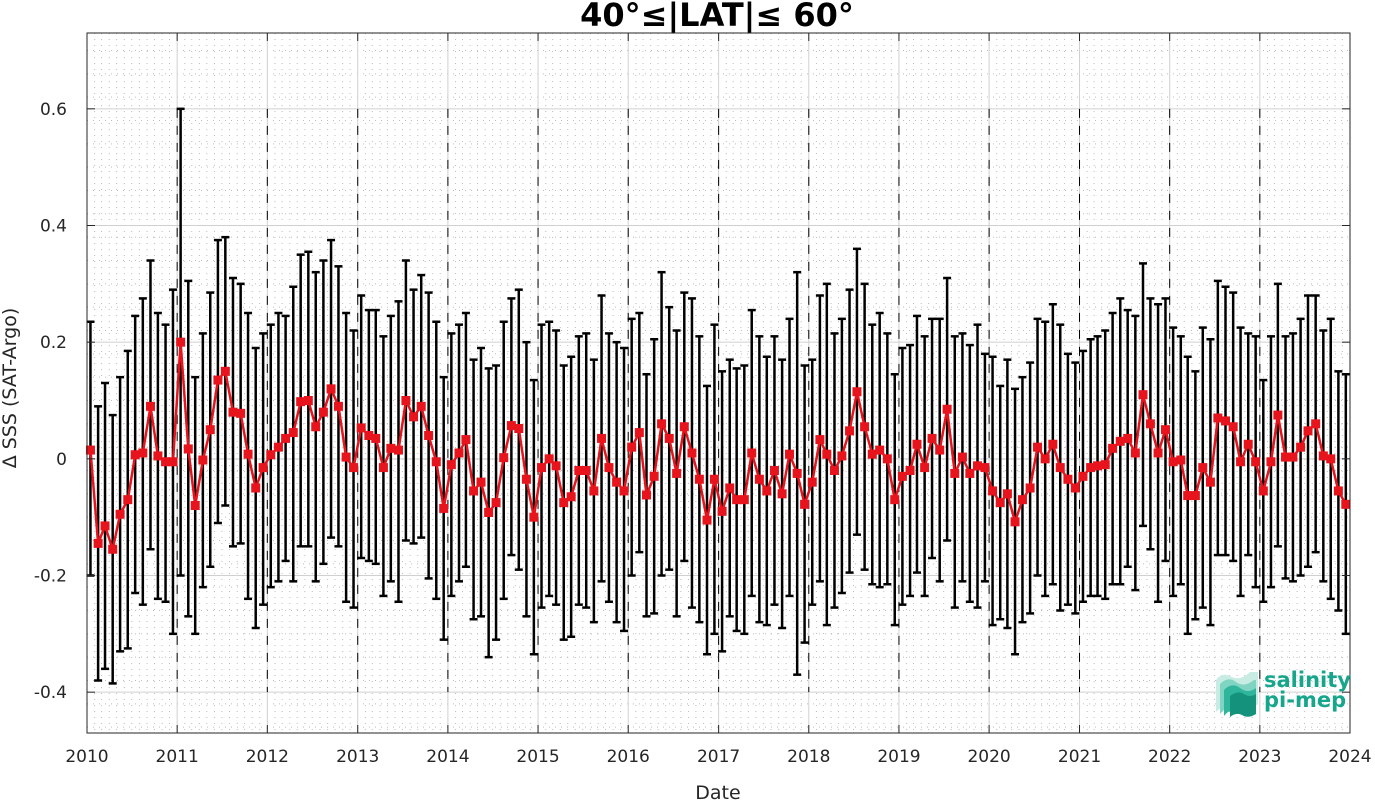 The image size is (1375, 801). What do you see at coordinates (177, 757) in the screenshot?
I see `x-tick-label: 2011` at bounding box center [177, 757].